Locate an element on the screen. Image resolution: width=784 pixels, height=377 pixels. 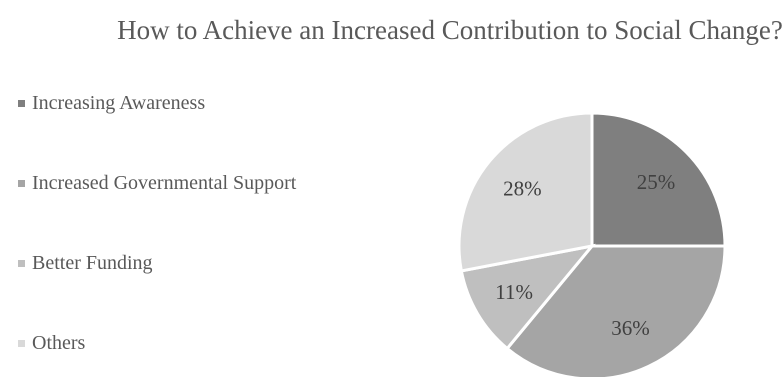
legend-item-increasing-awareness: Increasing Awareness is located at coordinates (111, 103).